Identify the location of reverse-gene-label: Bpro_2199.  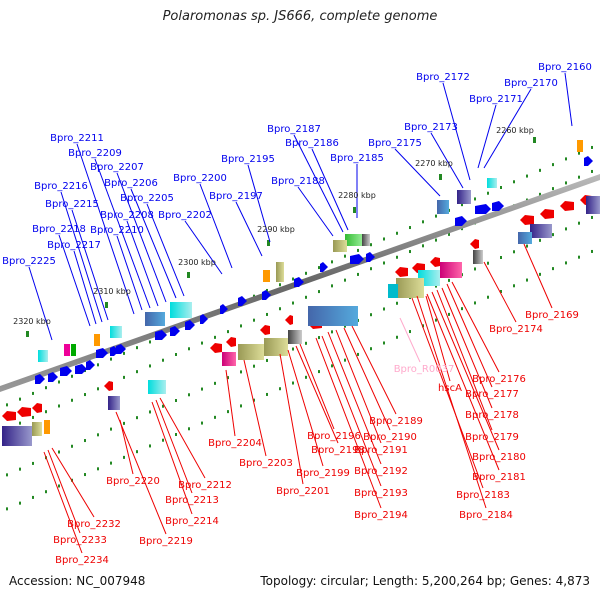
(323, 473).